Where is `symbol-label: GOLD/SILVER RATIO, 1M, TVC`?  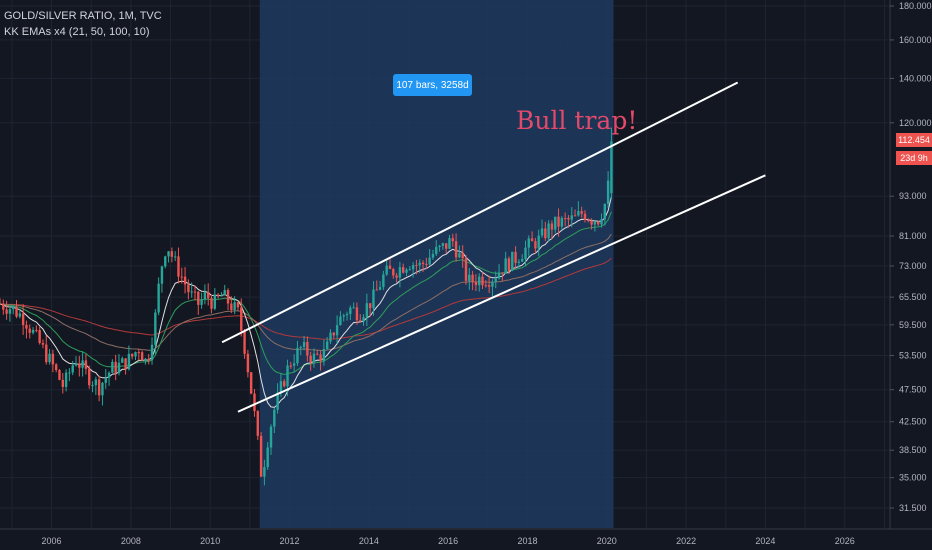
symbol-label: GOLD/SILVER RATIO, 1M, TVC is located at coordinates (83, 16).